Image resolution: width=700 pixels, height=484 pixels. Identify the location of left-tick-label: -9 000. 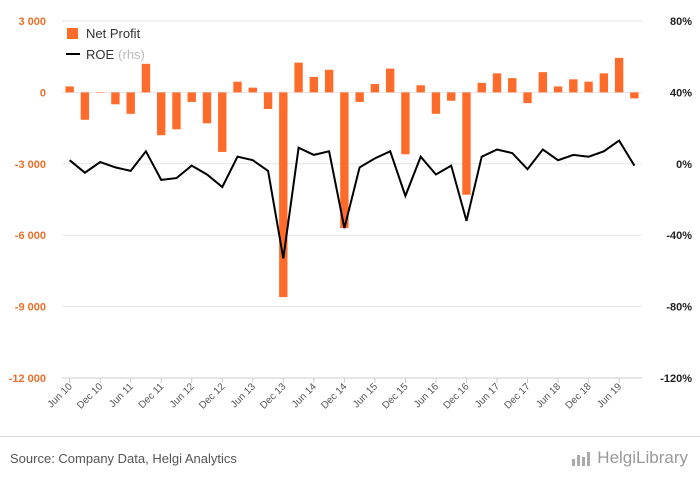
(30, 308).